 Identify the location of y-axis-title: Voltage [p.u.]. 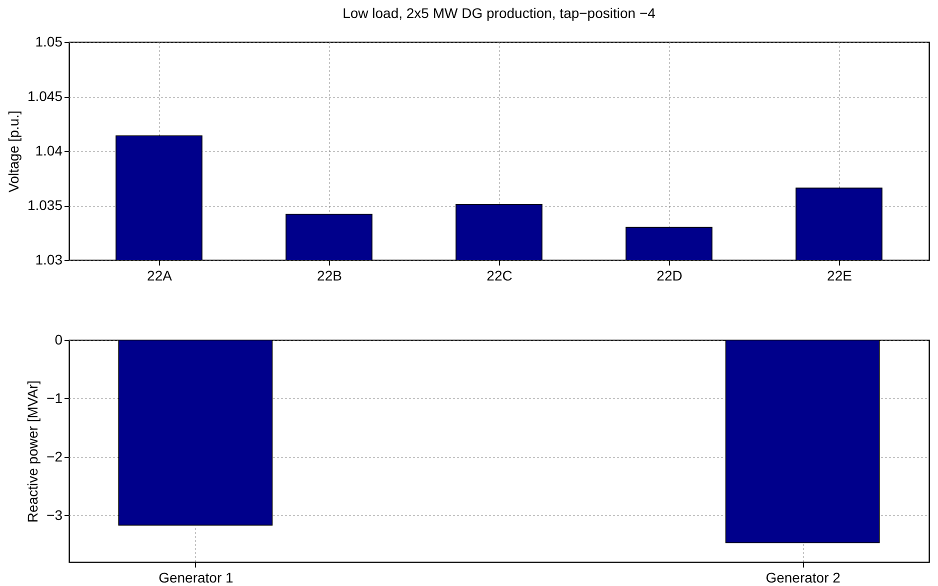
(13, 151).